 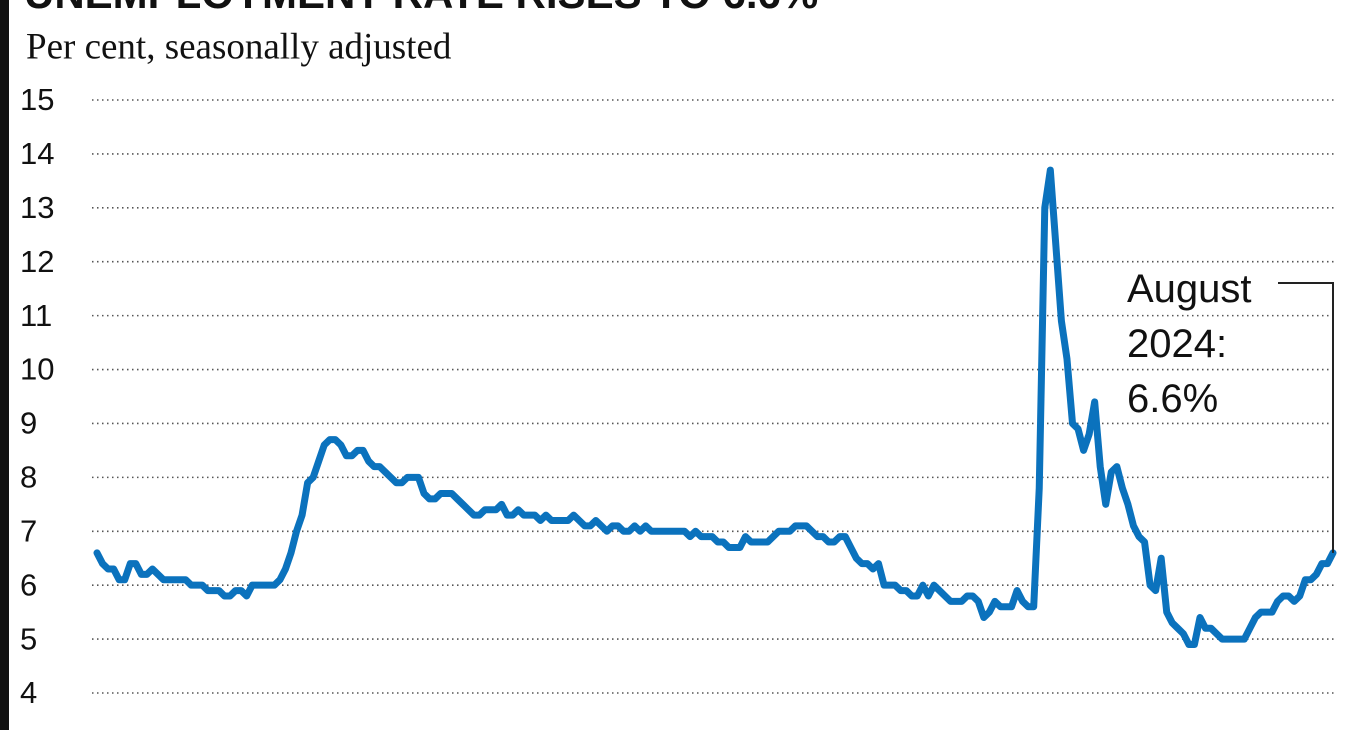 What do you see at coordinates (1306, 417) in the screenshot?
I see `annotation-leader` at bounding box center [1306, 417].